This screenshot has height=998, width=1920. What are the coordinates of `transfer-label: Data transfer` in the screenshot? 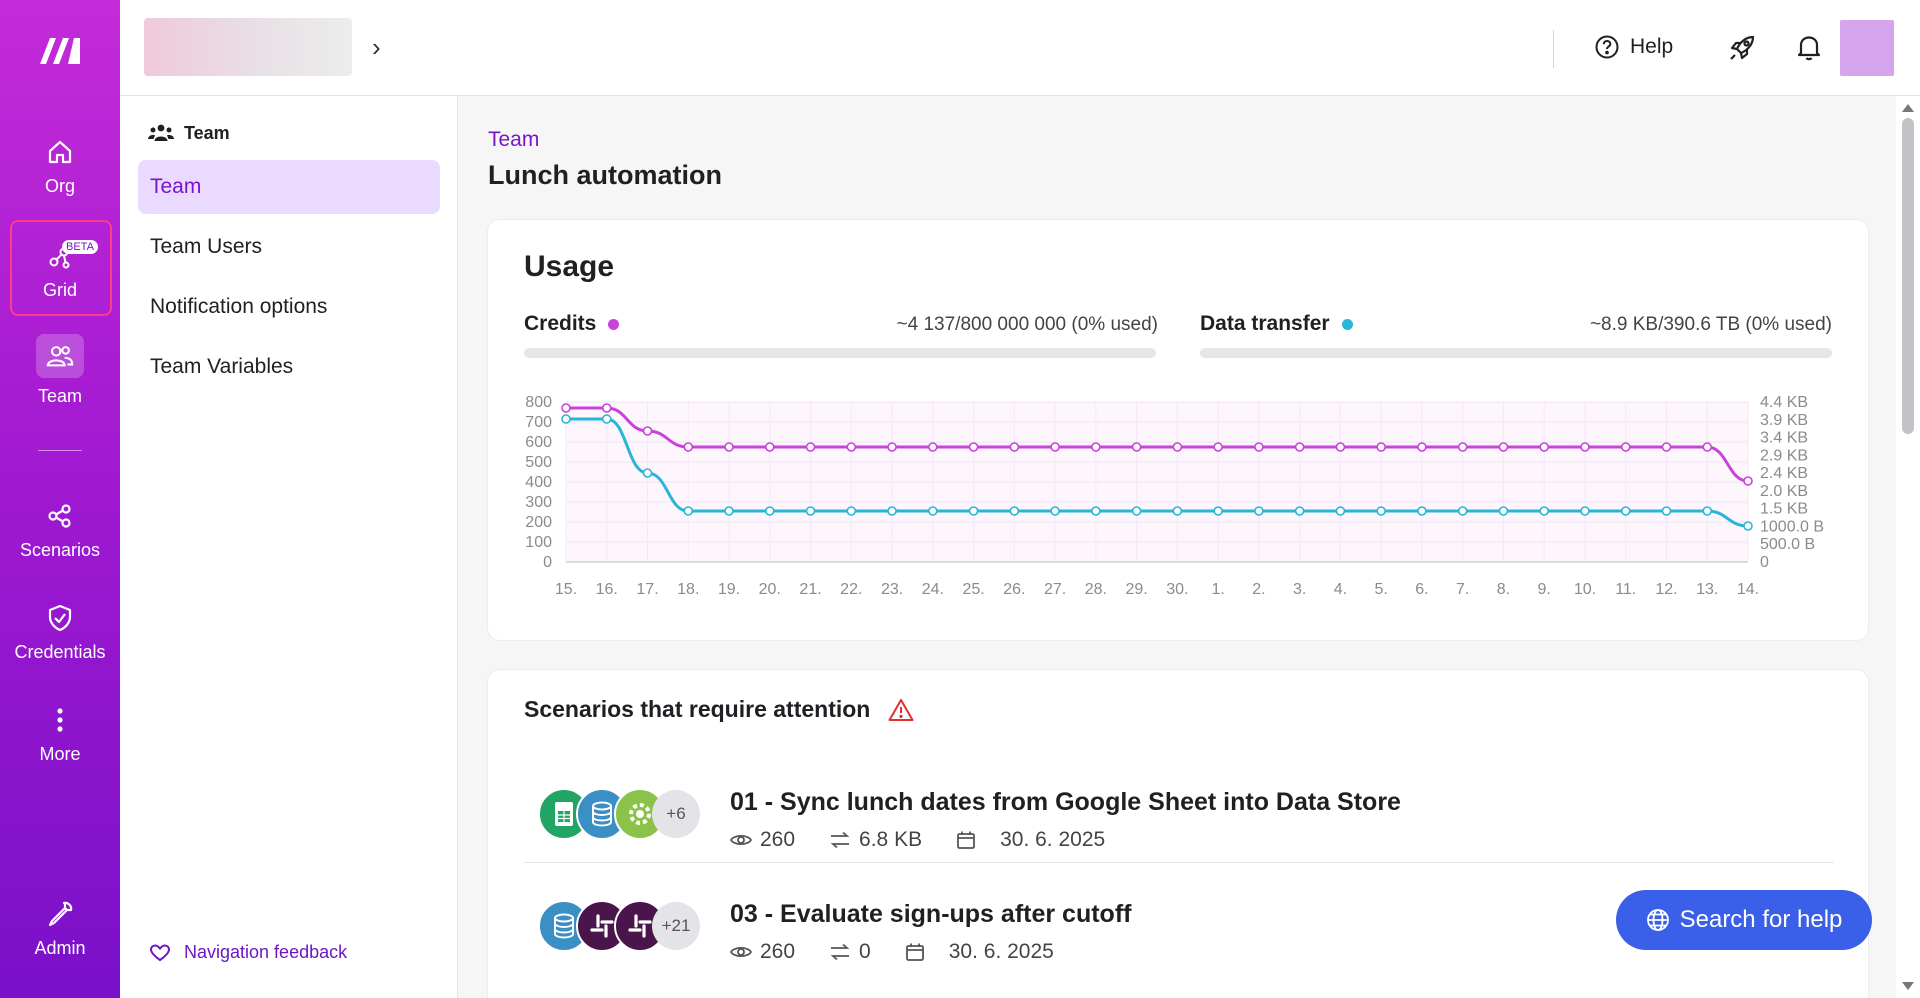 It's located at (1276, 324).